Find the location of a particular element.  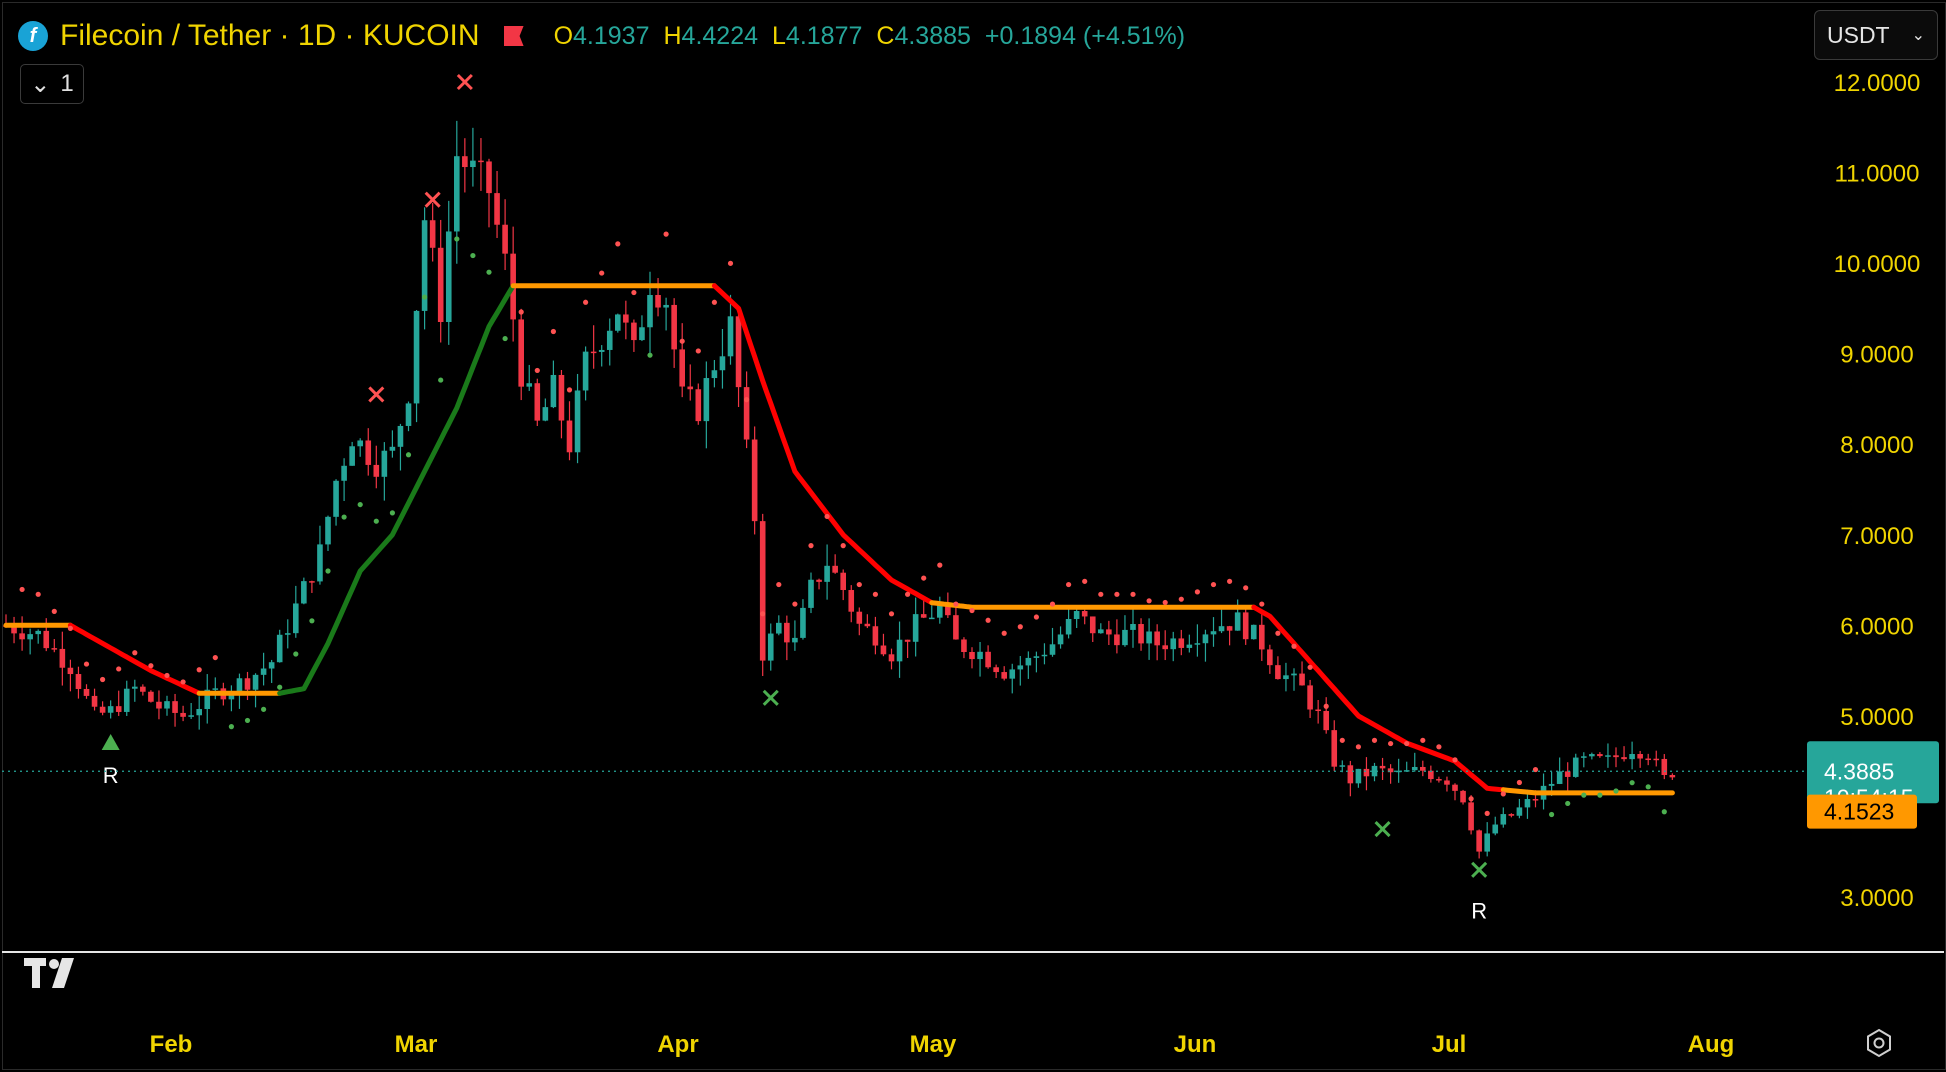

close-label: C is located at coordinates (885, 35).